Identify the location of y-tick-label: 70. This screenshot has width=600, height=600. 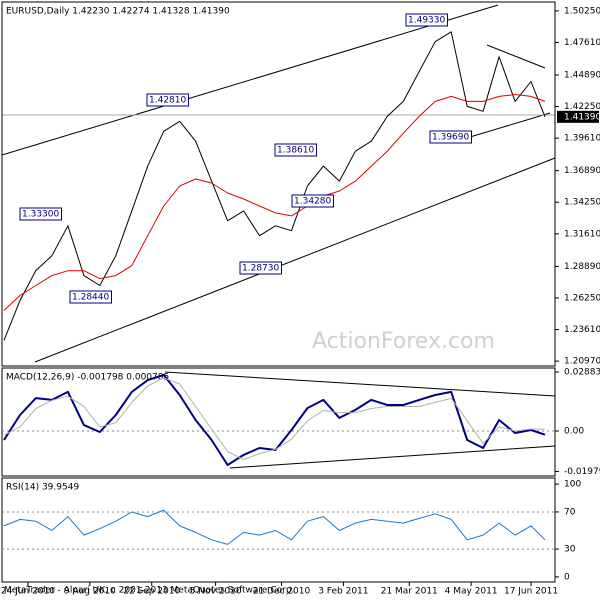
(570, 512).